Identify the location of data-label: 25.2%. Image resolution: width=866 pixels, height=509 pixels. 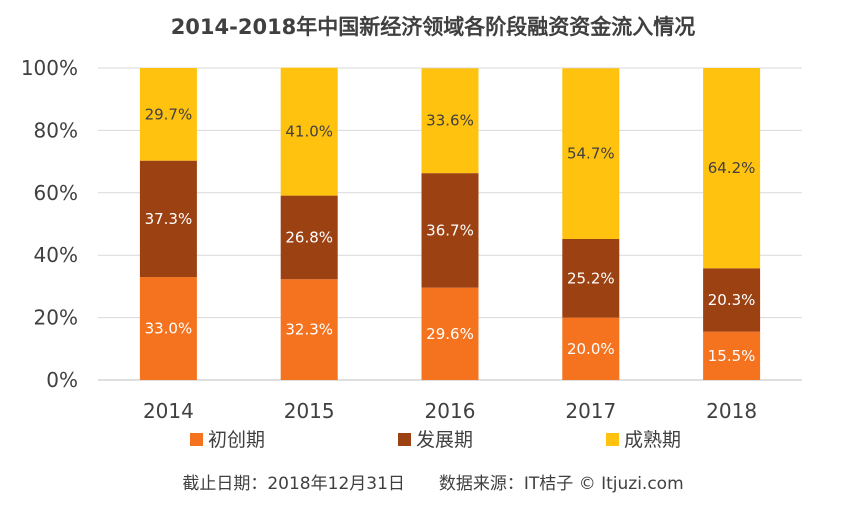
(591, 278).